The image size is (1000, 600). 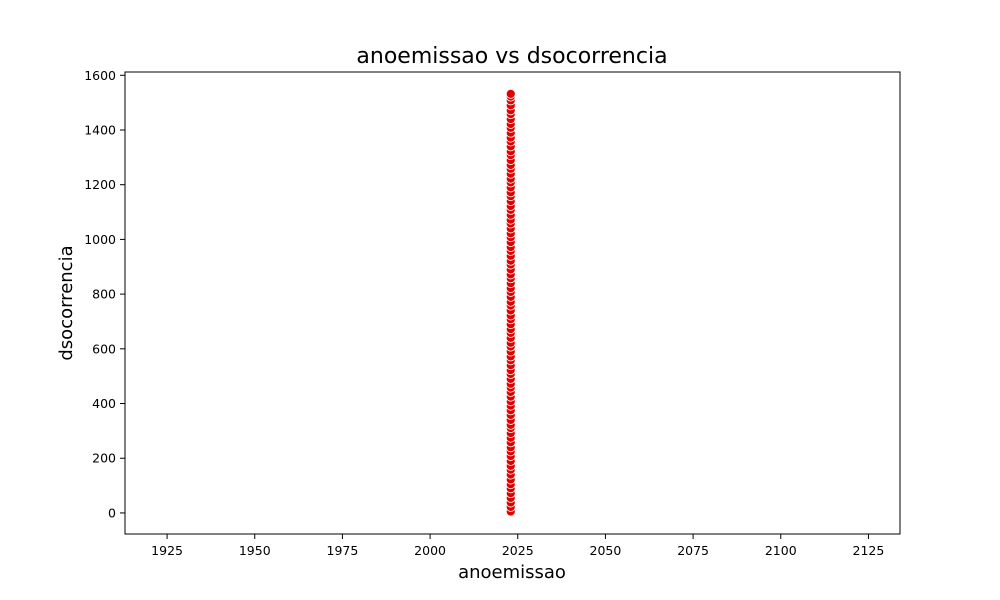 I want to click on x-tick-label: 2000, so click(x=430, y=550).